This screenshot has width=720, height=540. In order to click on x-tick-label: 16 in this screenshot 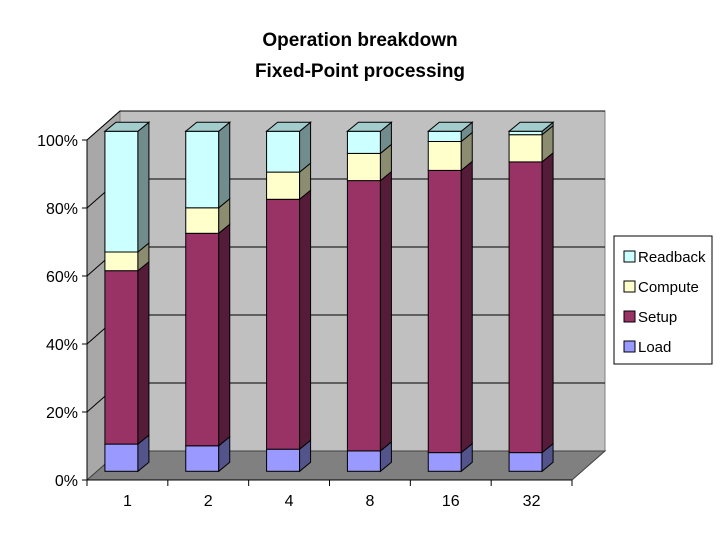, I will do `click(451, 501)`.